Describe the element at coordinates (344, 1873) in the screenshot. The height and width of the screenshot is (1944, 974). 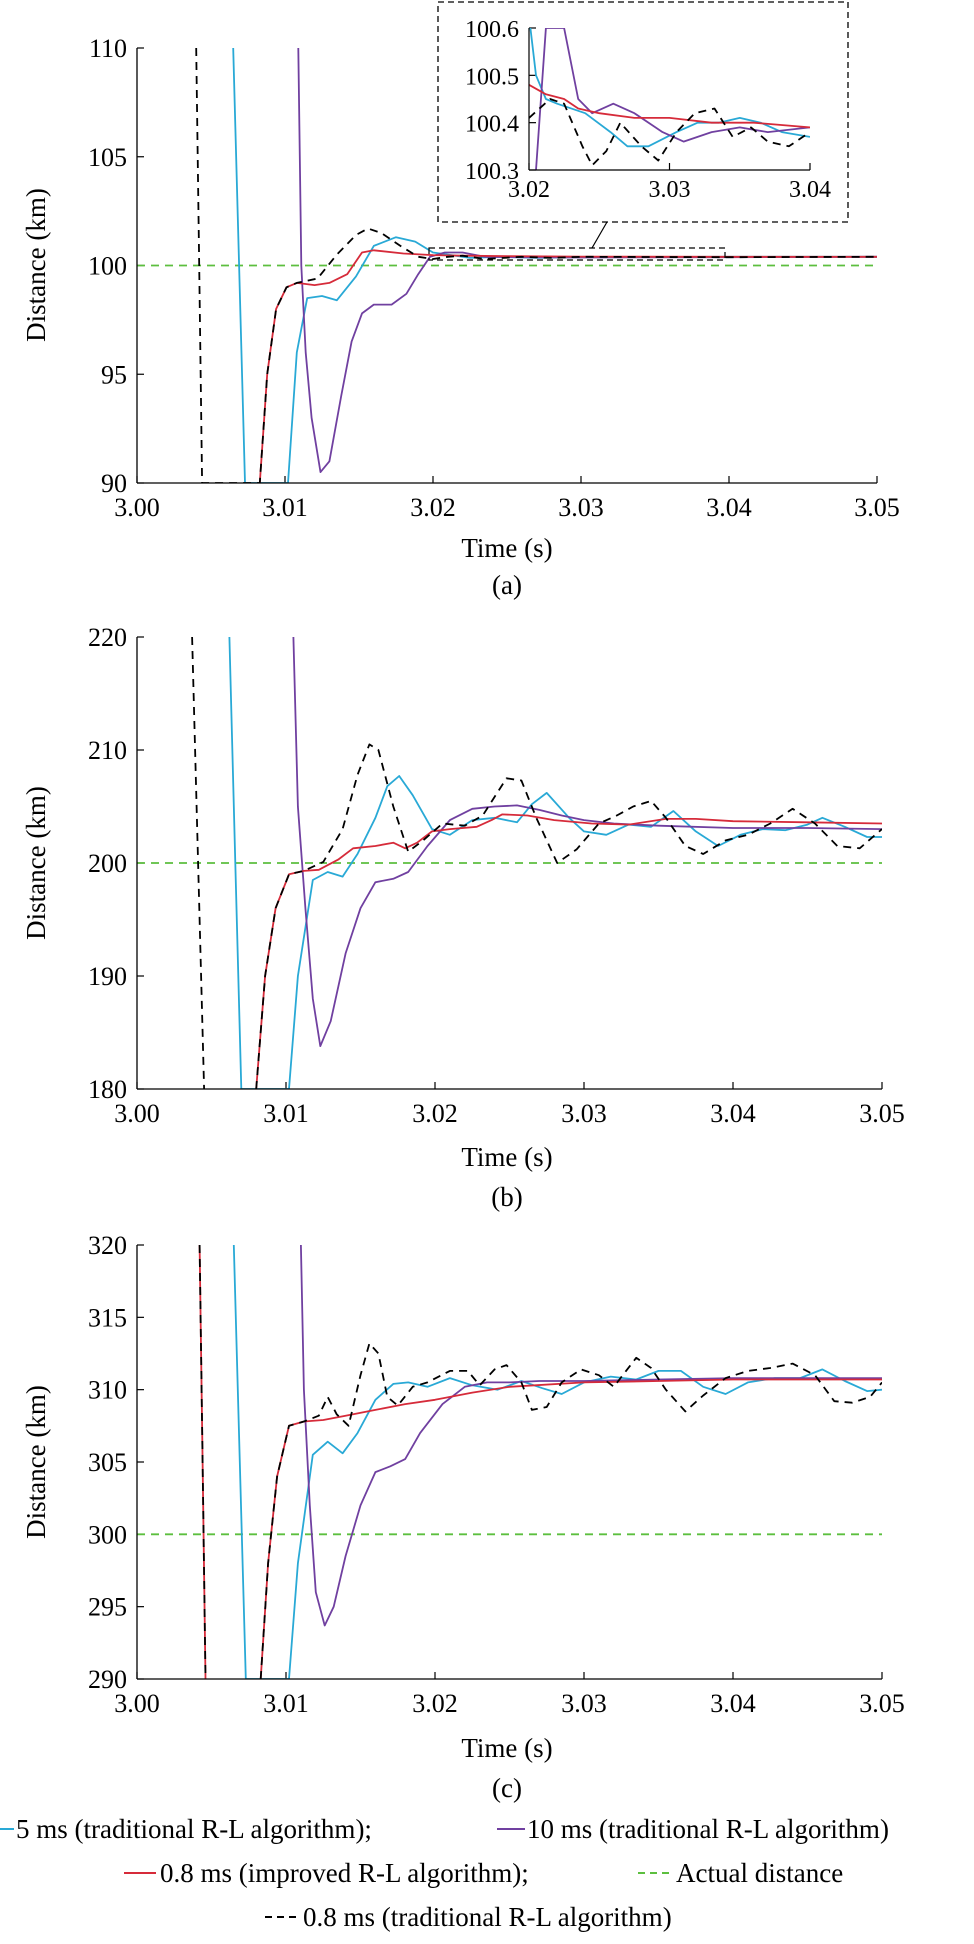
I see `legend-label: 0.8 ms (improved R-L algorithm);` at that location.